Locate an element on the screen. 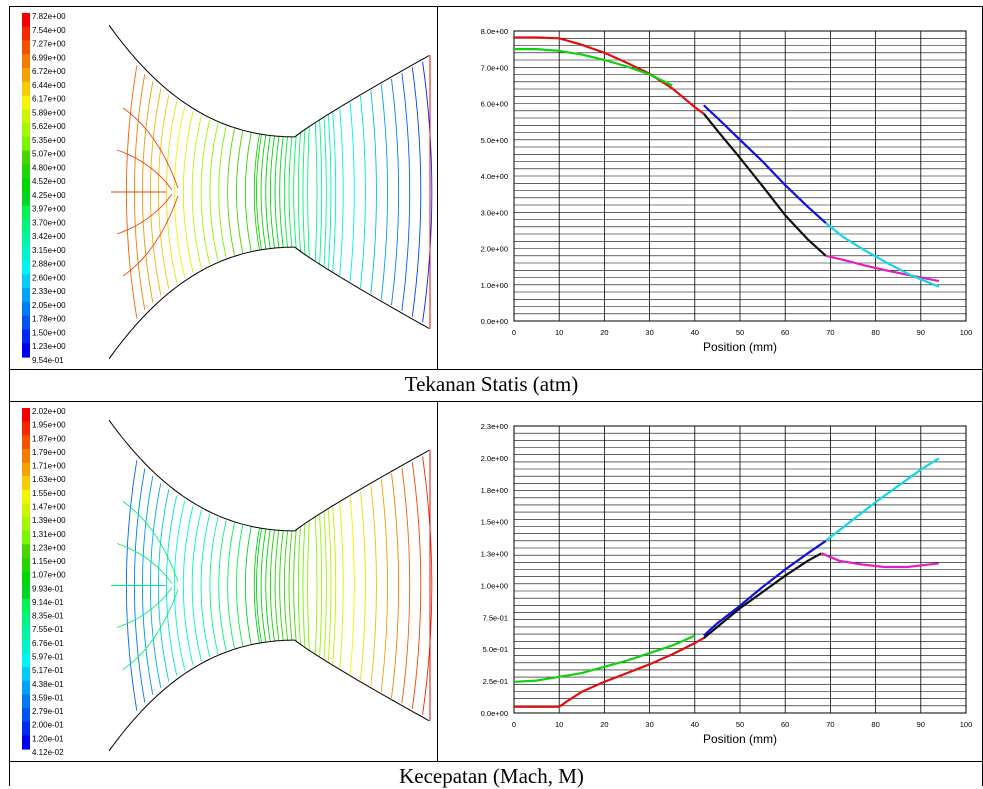  legend-label: 6.99e+00 is located at coordinates (49, 57).